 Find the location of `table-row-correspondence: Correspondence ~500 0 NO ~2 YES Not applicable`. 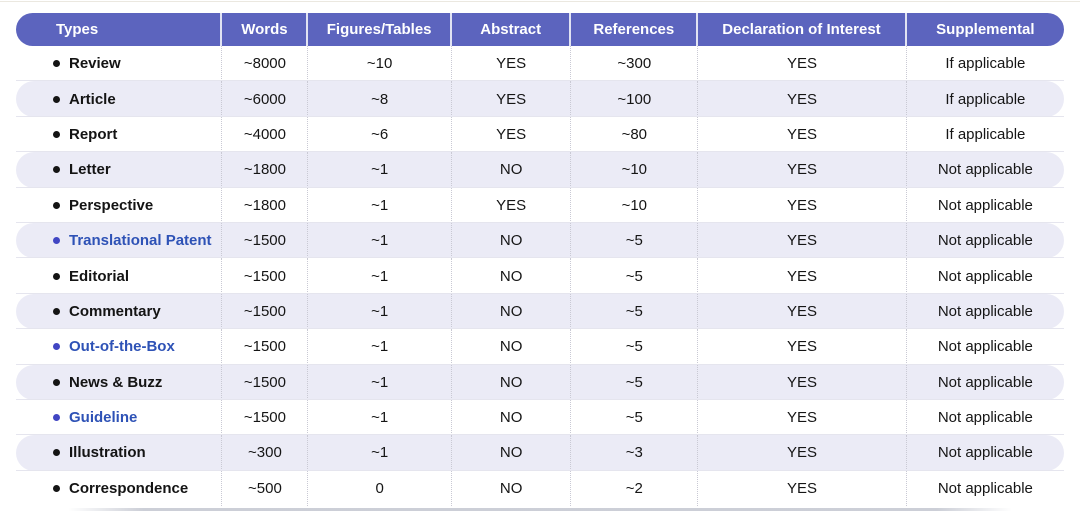

table-row-correspondence: Correspondence ~500 0 NO ~2 YES Not applicable is located at coordinates (540, 488).